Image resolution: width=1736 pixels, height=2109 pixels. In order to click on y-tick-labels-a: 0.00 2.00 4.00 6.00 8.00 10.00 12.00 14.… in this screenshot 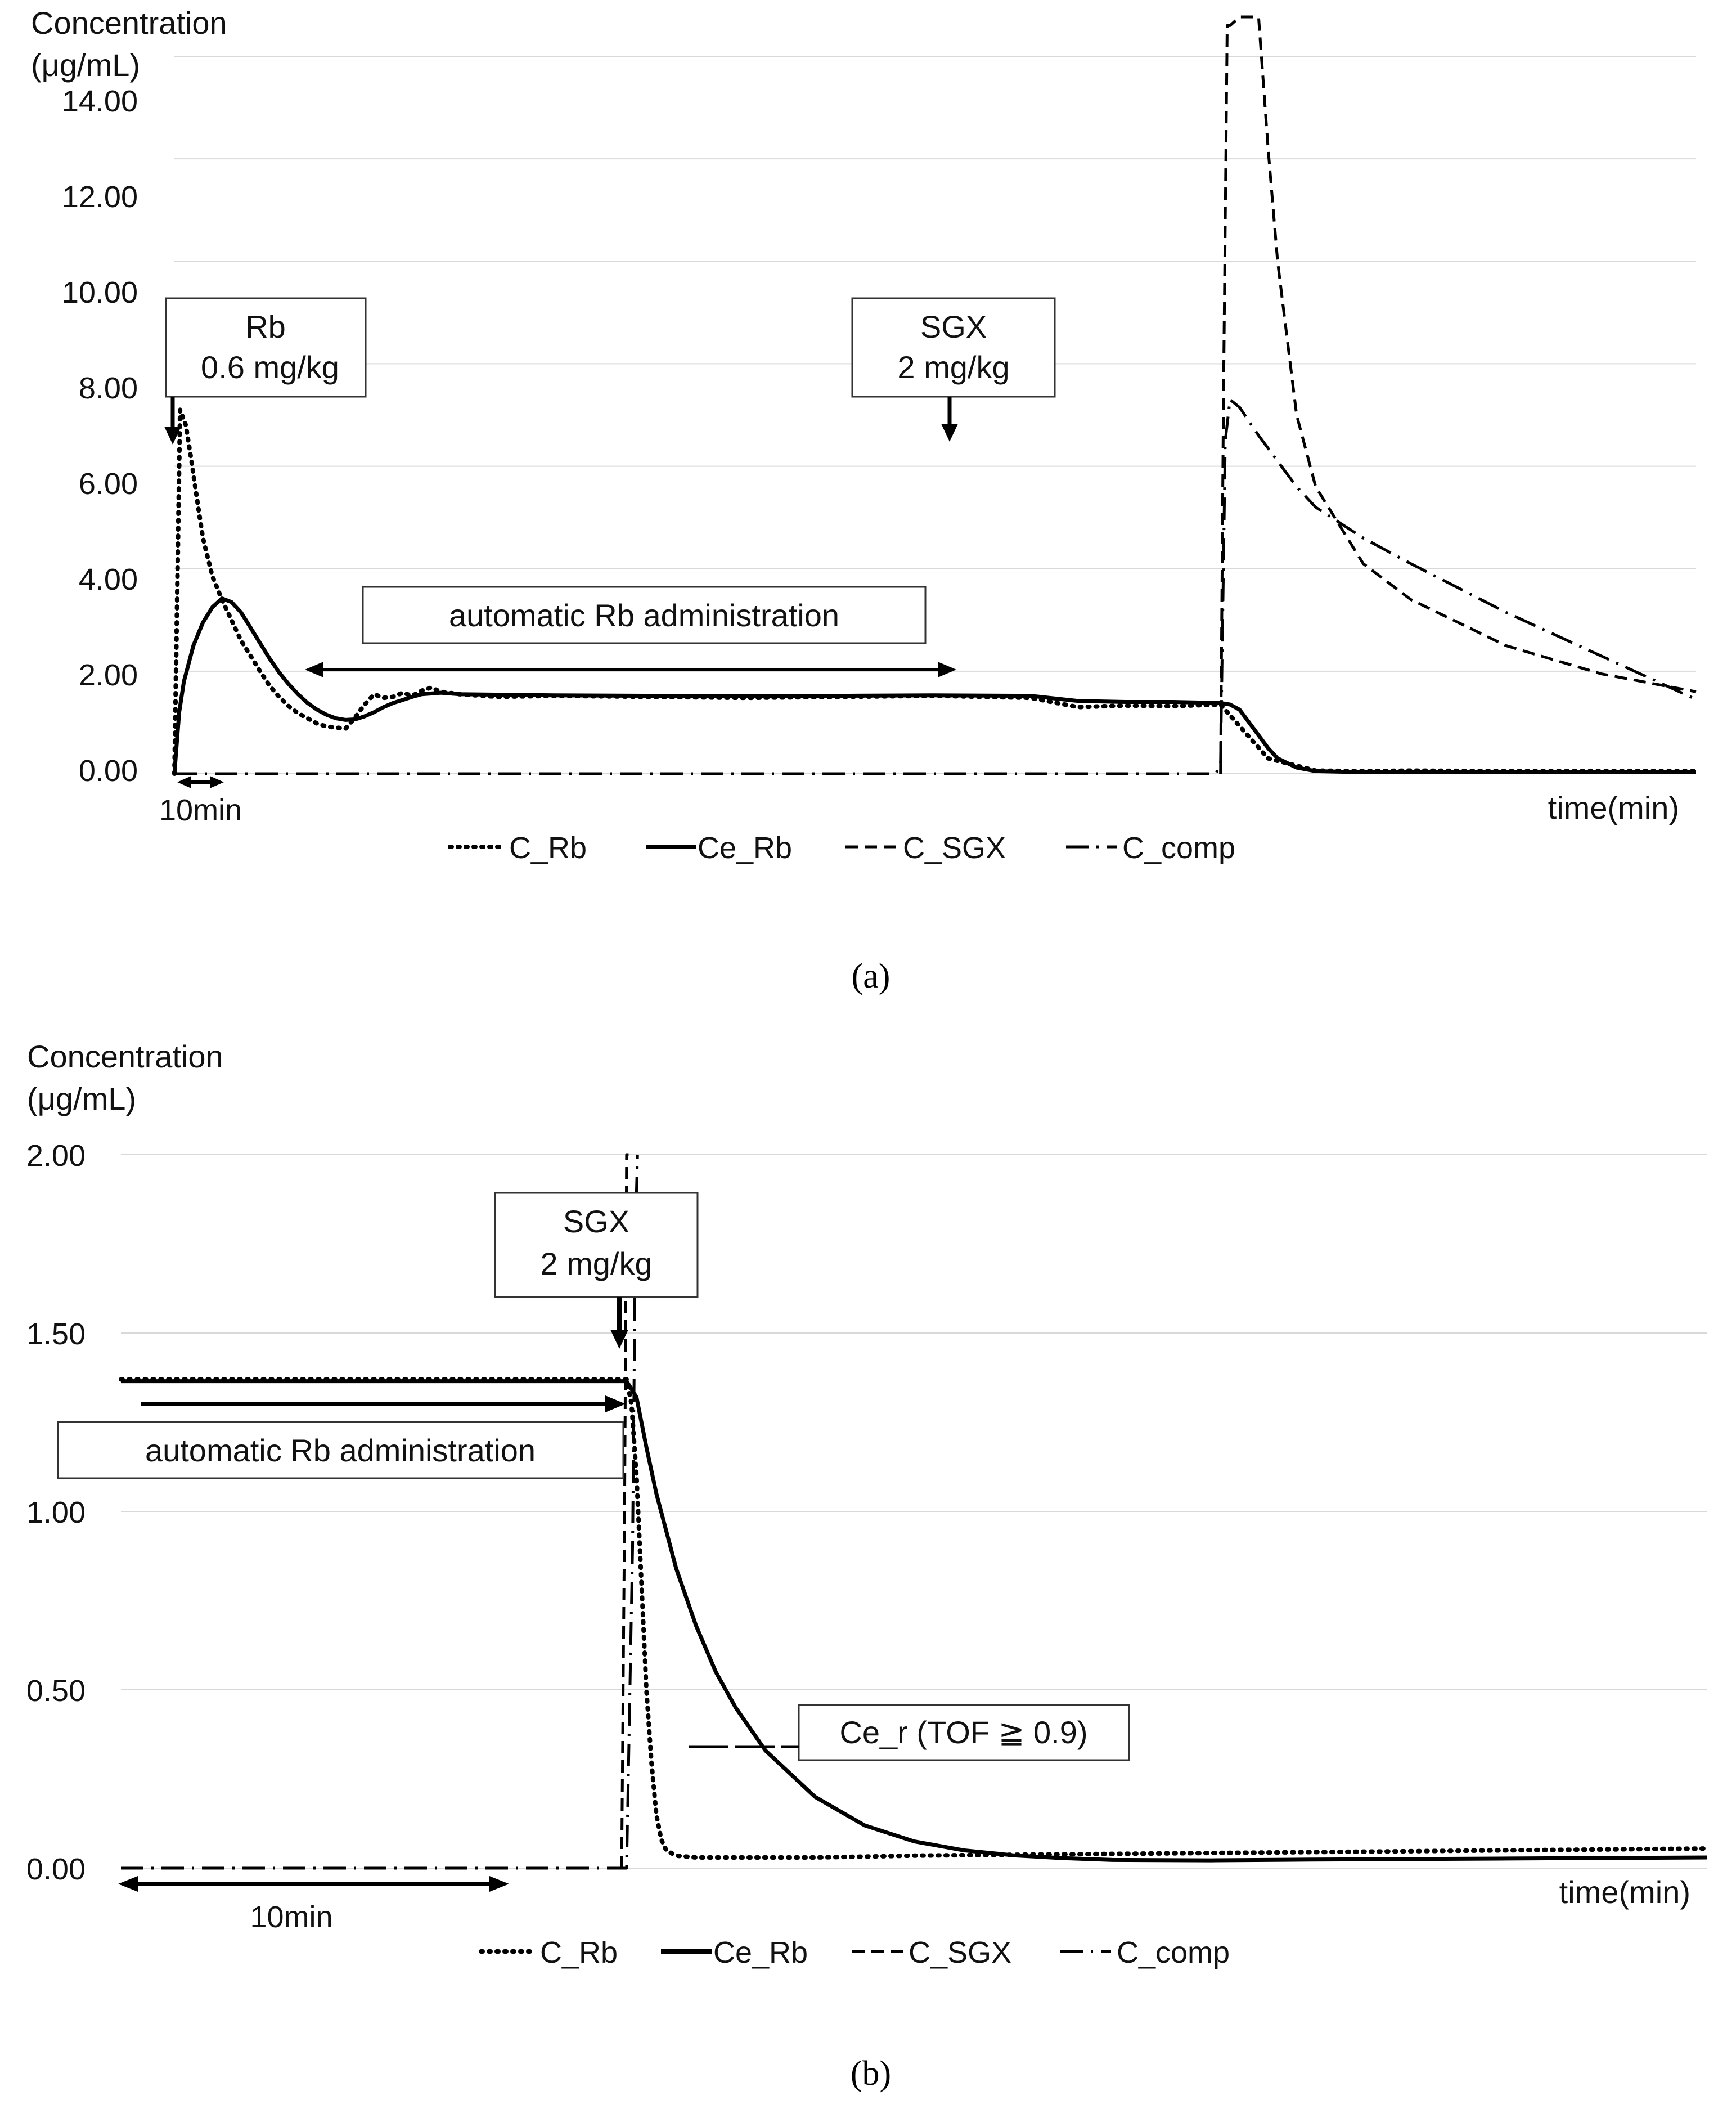, I will do `click(100, 436)`.